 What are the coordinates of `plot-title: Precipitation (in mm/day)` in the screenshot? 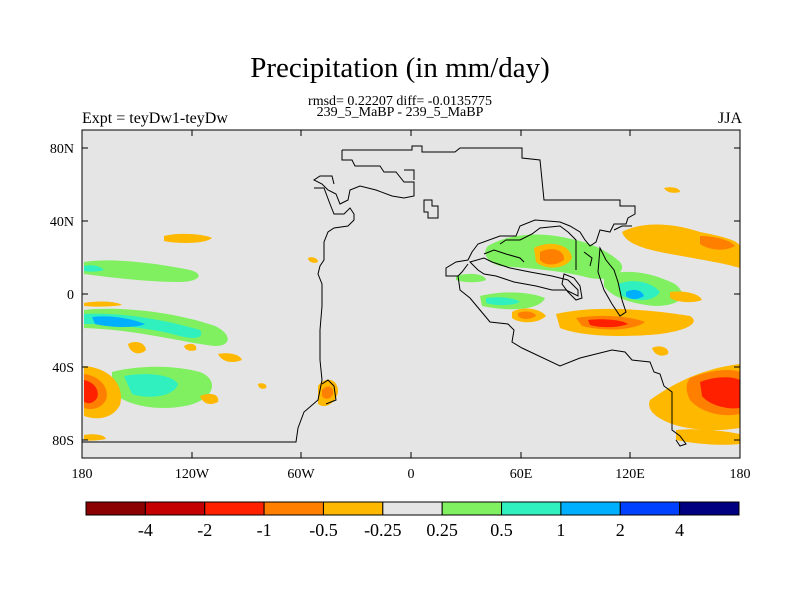 It's located at (400, 68).